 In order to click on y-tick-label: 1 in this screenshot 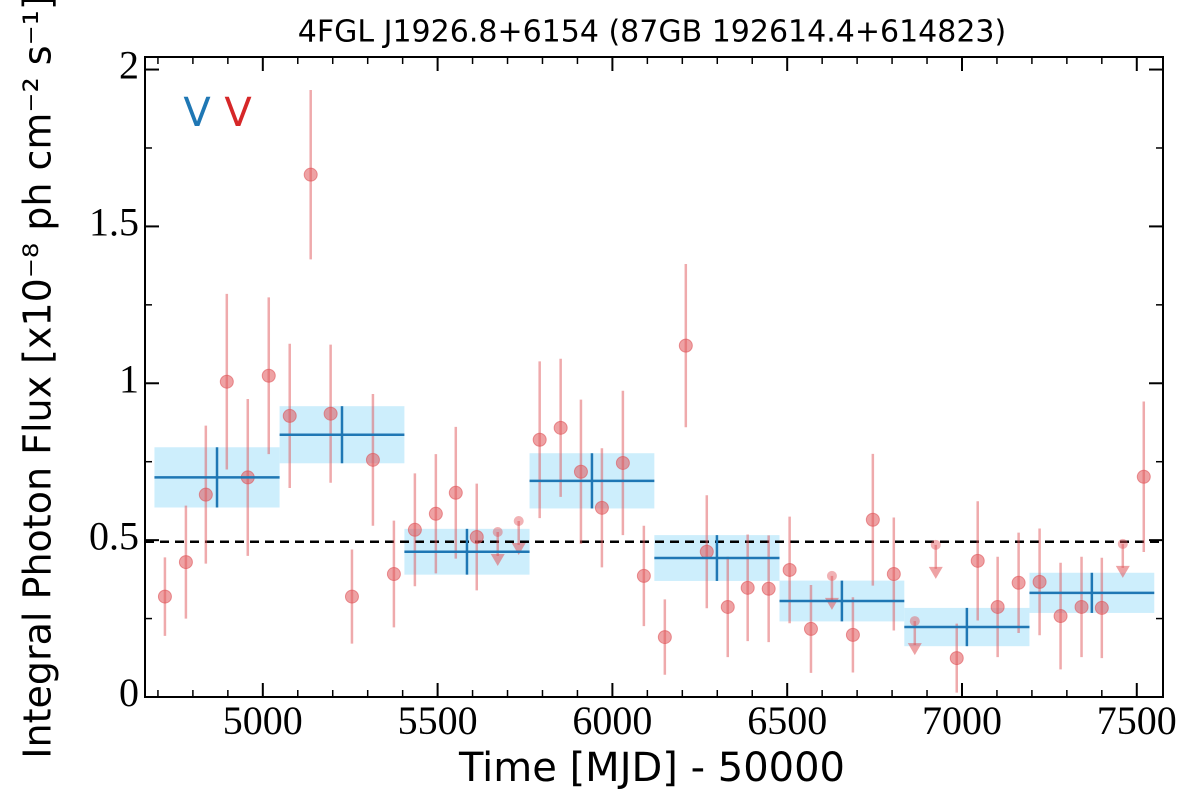, I will do `click(129, 378)`.